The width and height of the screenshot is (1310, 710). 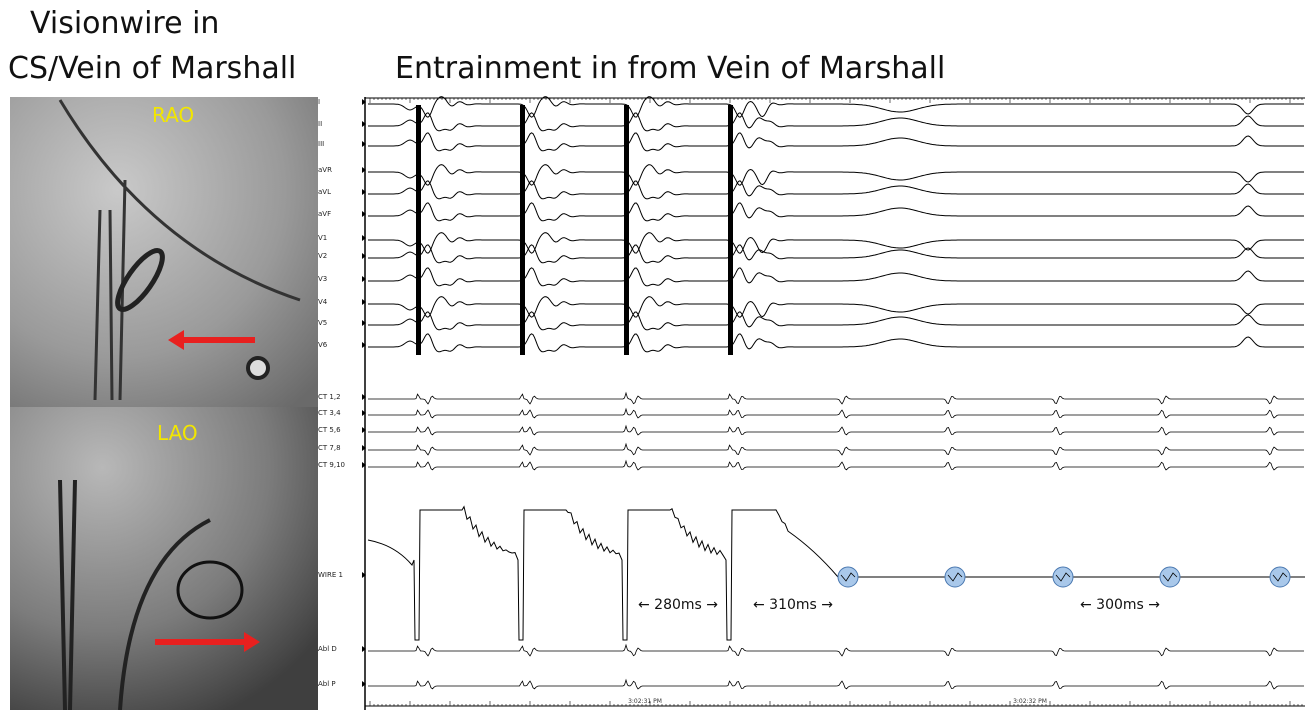 I want to click on marker, so click(x=258, y=368).